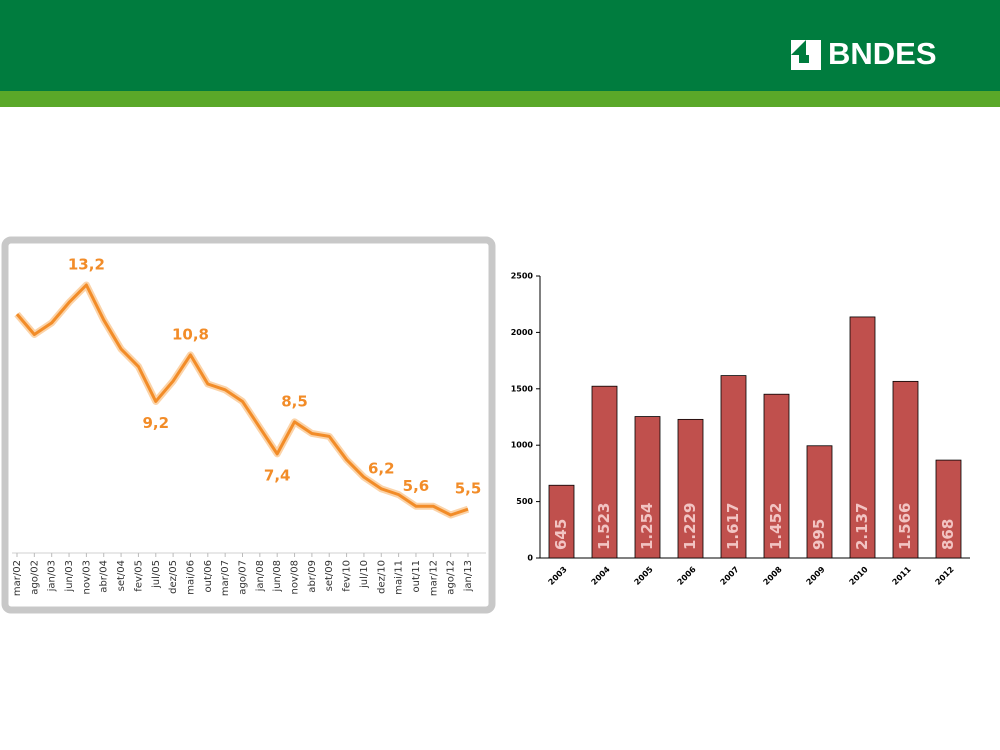  Describe the element at coordinates (644, 576) in the screenshot. I see `x-tick-label: 2005` at that location.